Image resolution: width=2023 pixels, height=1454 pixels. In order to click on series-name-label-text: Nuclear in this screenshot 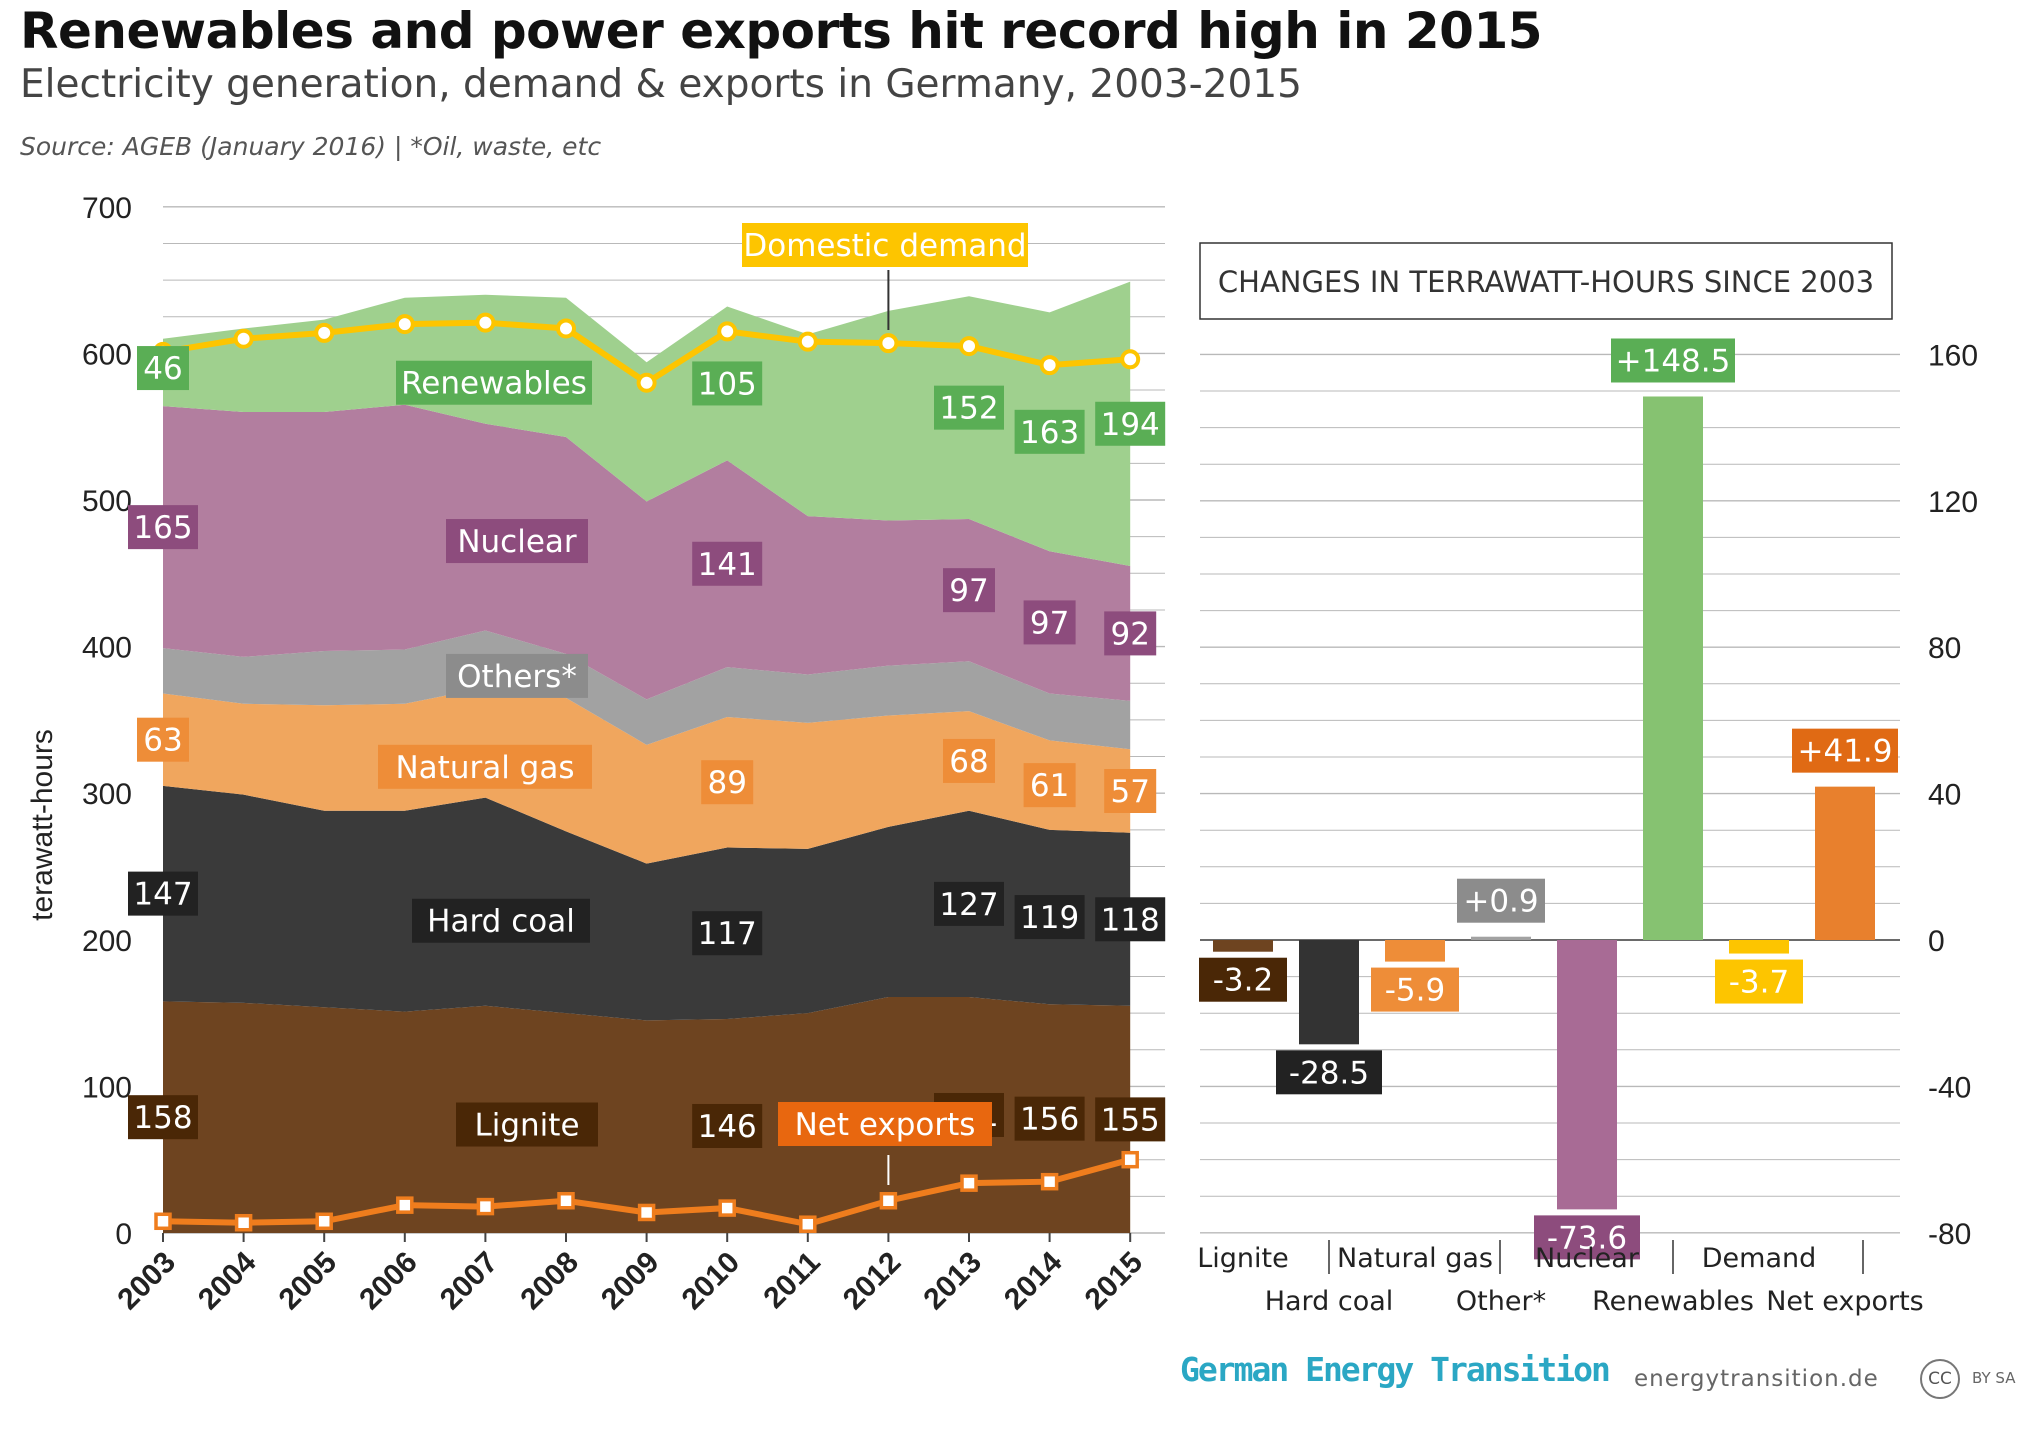, I will do `click(517, 542)`.